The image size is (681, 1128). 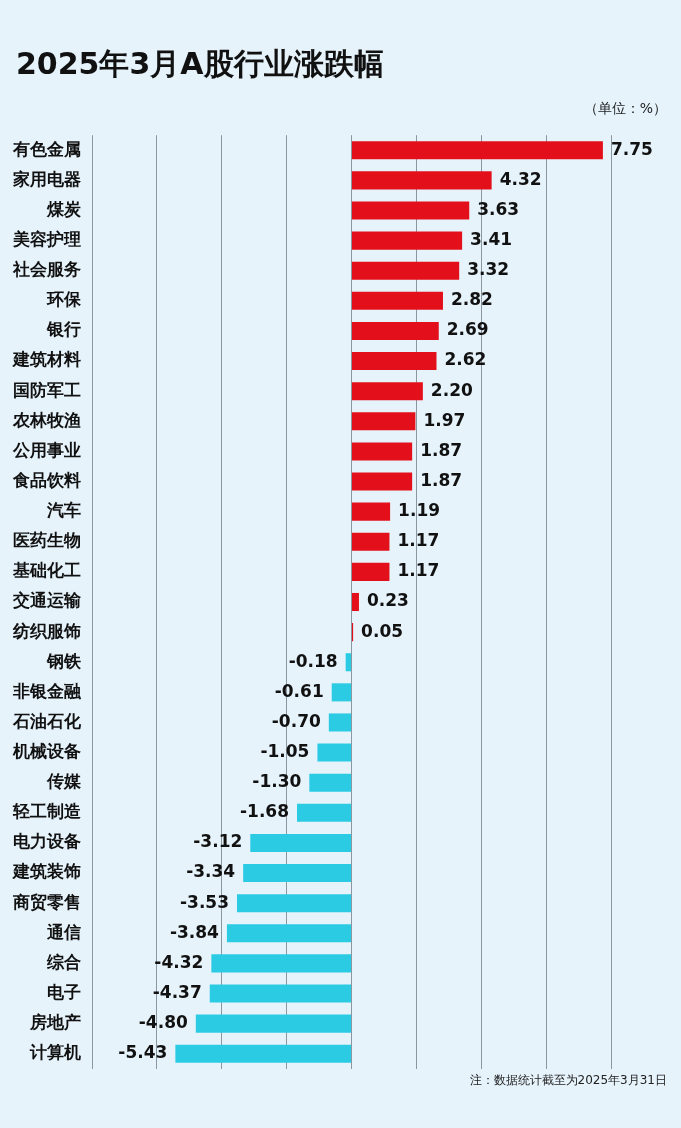 What do you see at coordinates (47, 841) in the screenshot?
I see `y-tick-label: 电力设备` at bounding box center [47, 841].